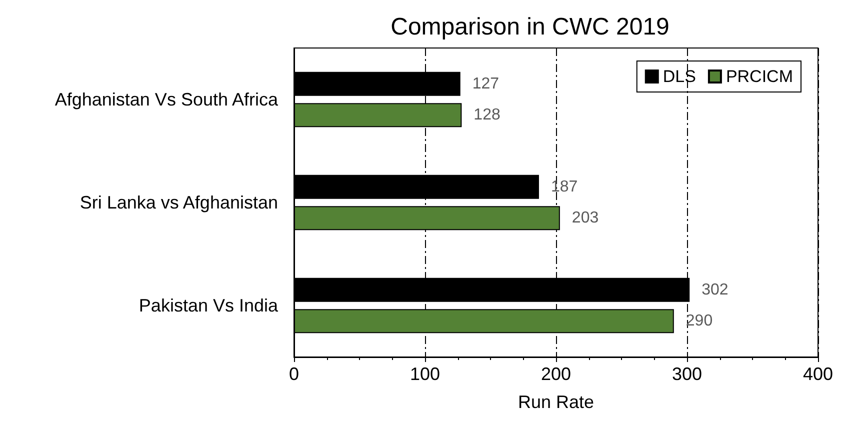 This screenshot has width=846, height=431. What do you see at coordinates (487, 115) in the screenshot?
I see `data-label: 128` at bounding box center [487, 115].